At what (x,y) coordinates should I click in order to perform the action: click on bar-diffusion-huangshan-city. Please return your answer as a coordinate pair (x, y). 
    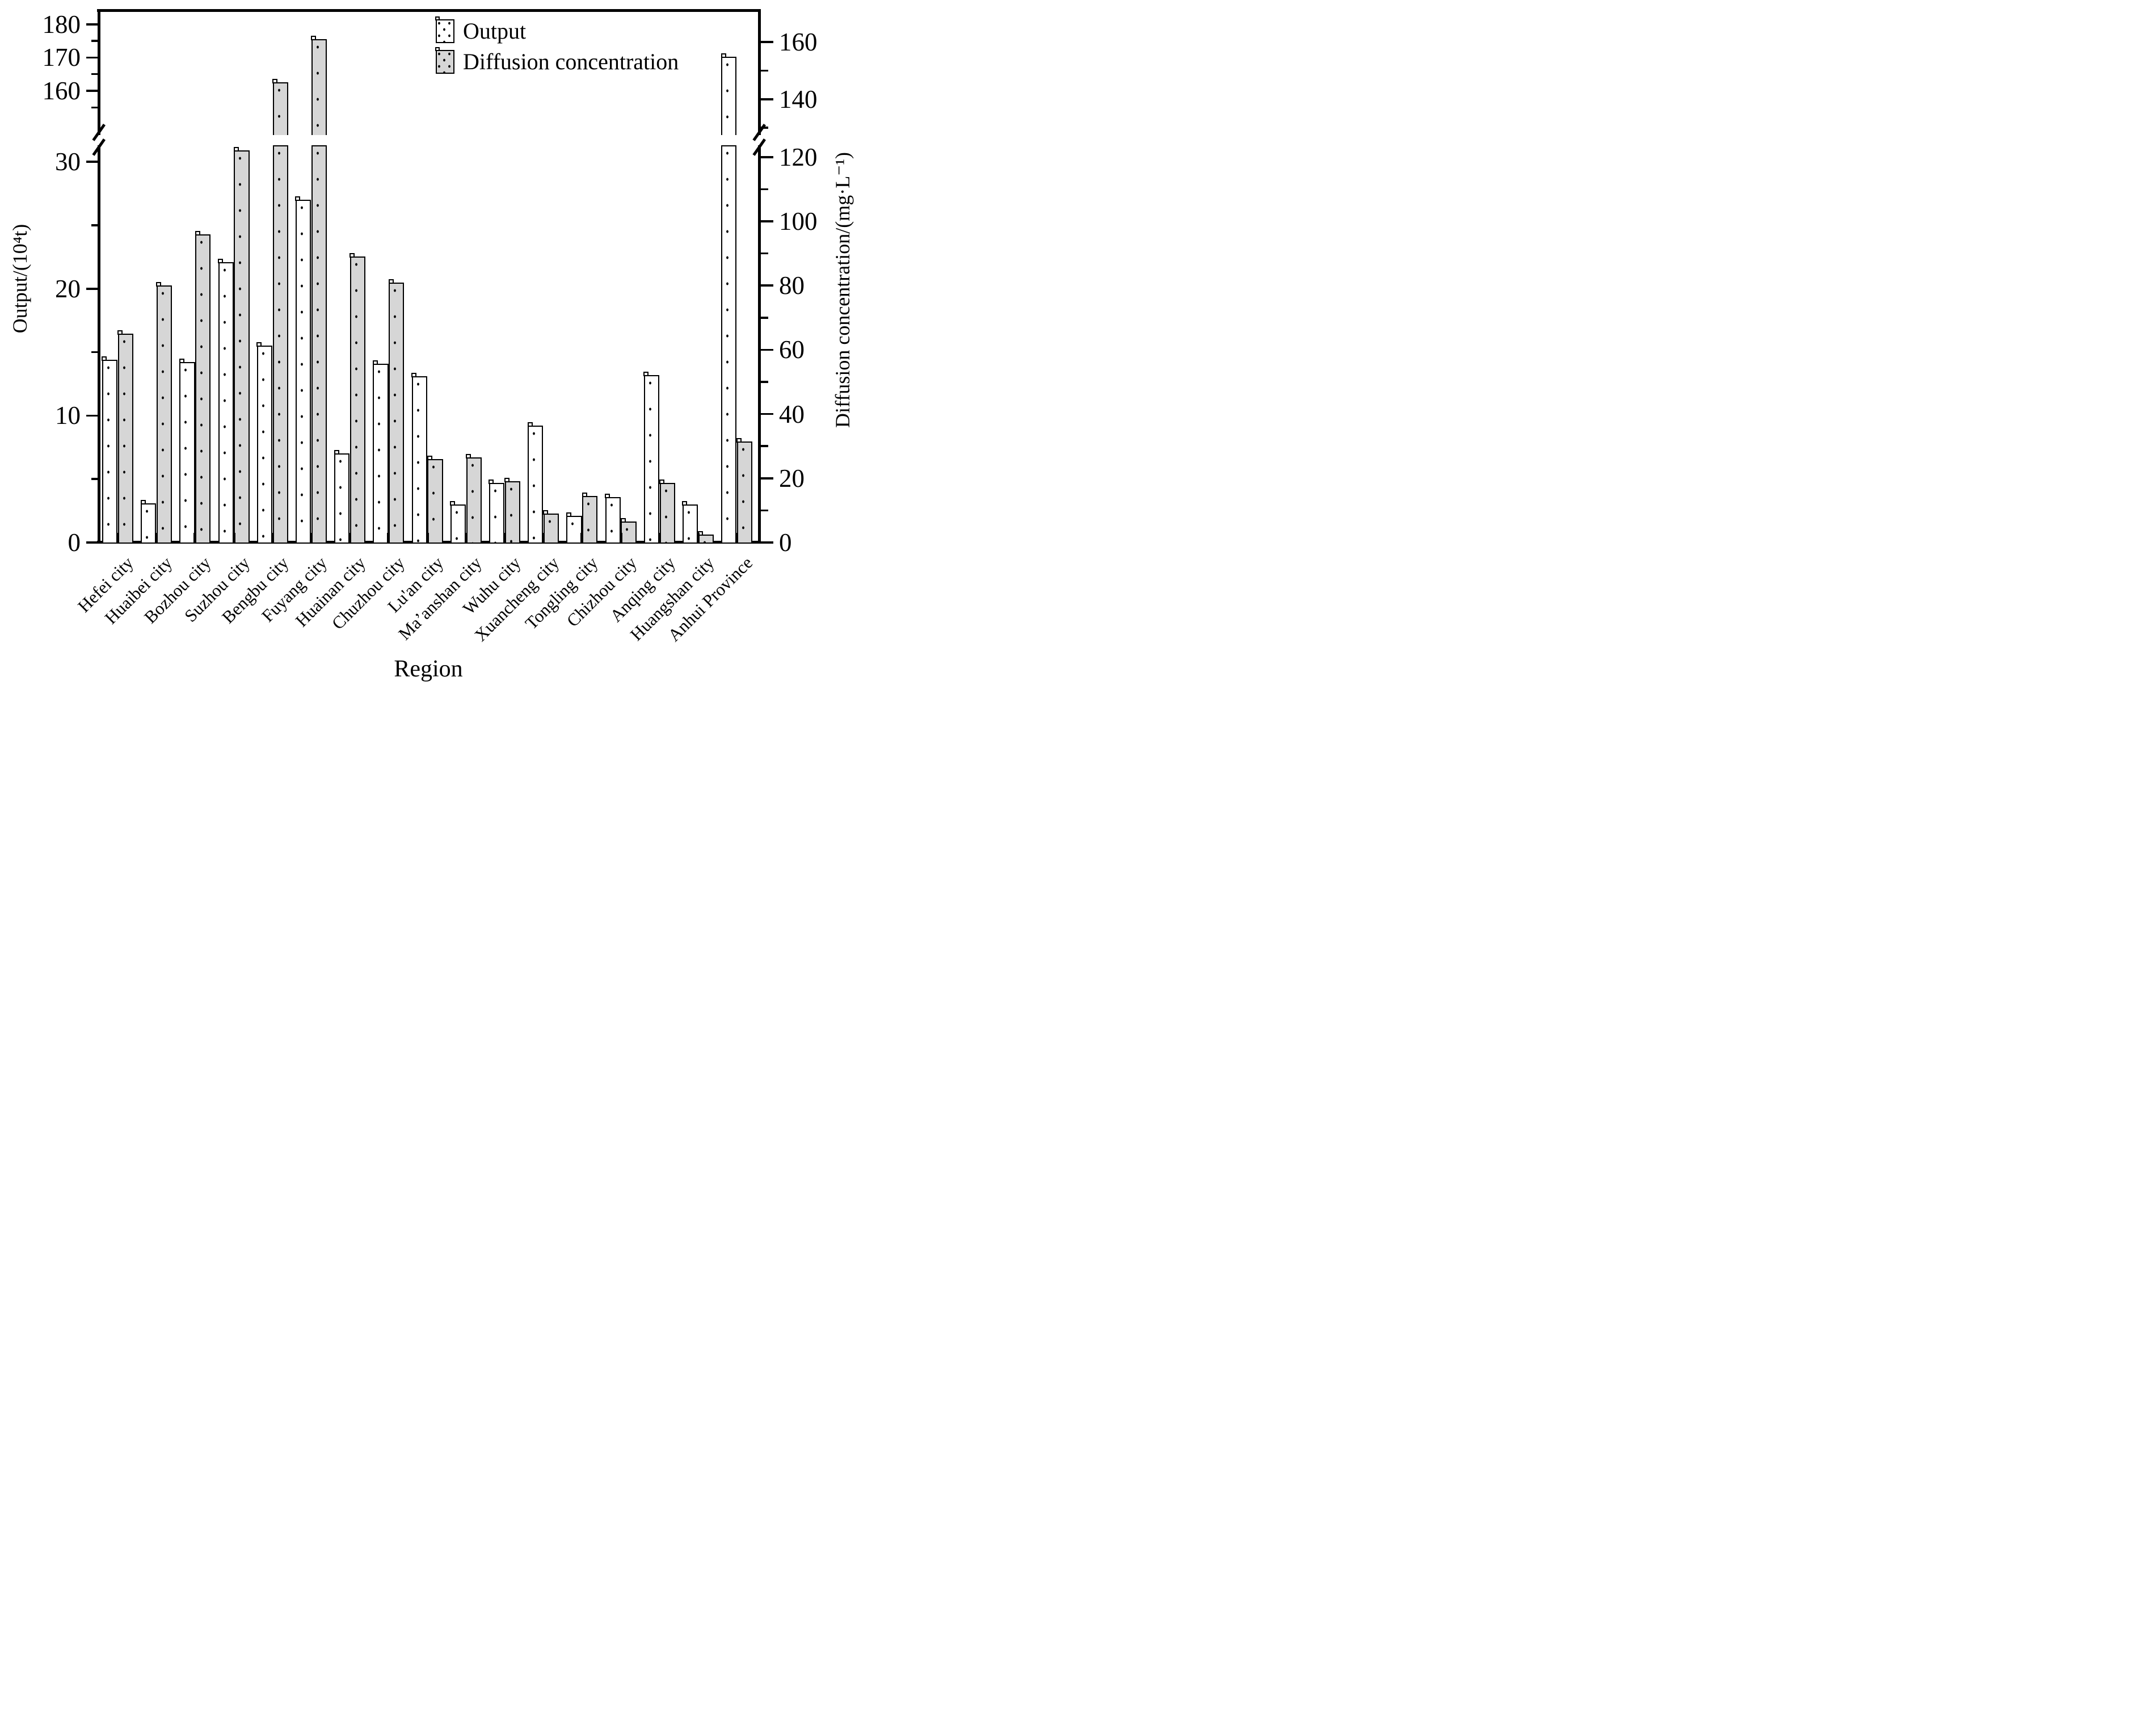
    Looking at the image, I should click on (706, 537).